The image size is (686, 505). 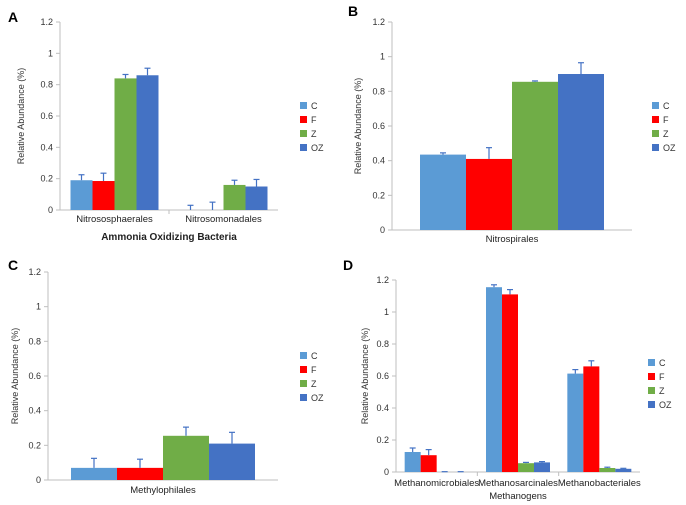 I want to click on panel-a-ytick-label: 0.6, so click(x=46, y=116).